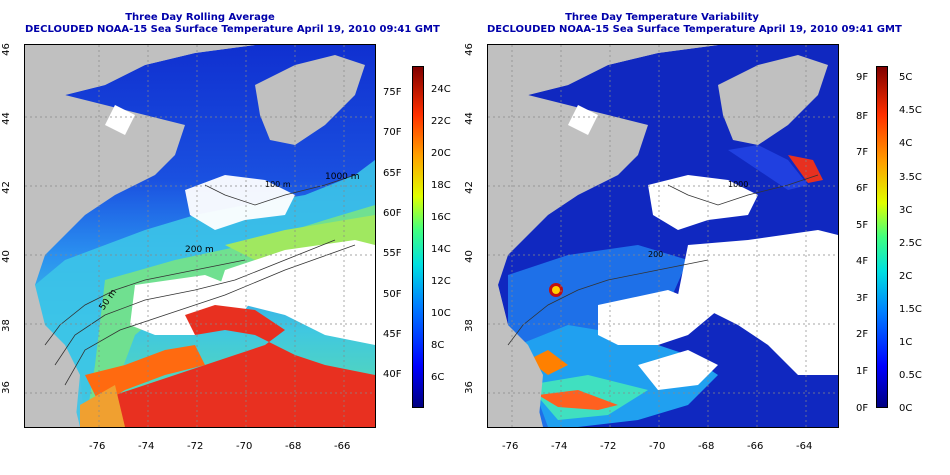  Describe the element at coordinates (559, 446) in the screenshot. I see `right-xtick: -74` at that location.